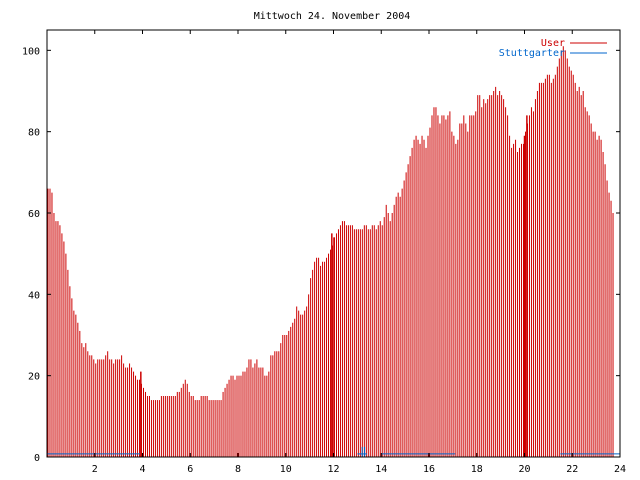  What do you see at coordinates (620, 469) in the screenshot?
I see `x-tick-label: 24` at bounding box center [620, 469].